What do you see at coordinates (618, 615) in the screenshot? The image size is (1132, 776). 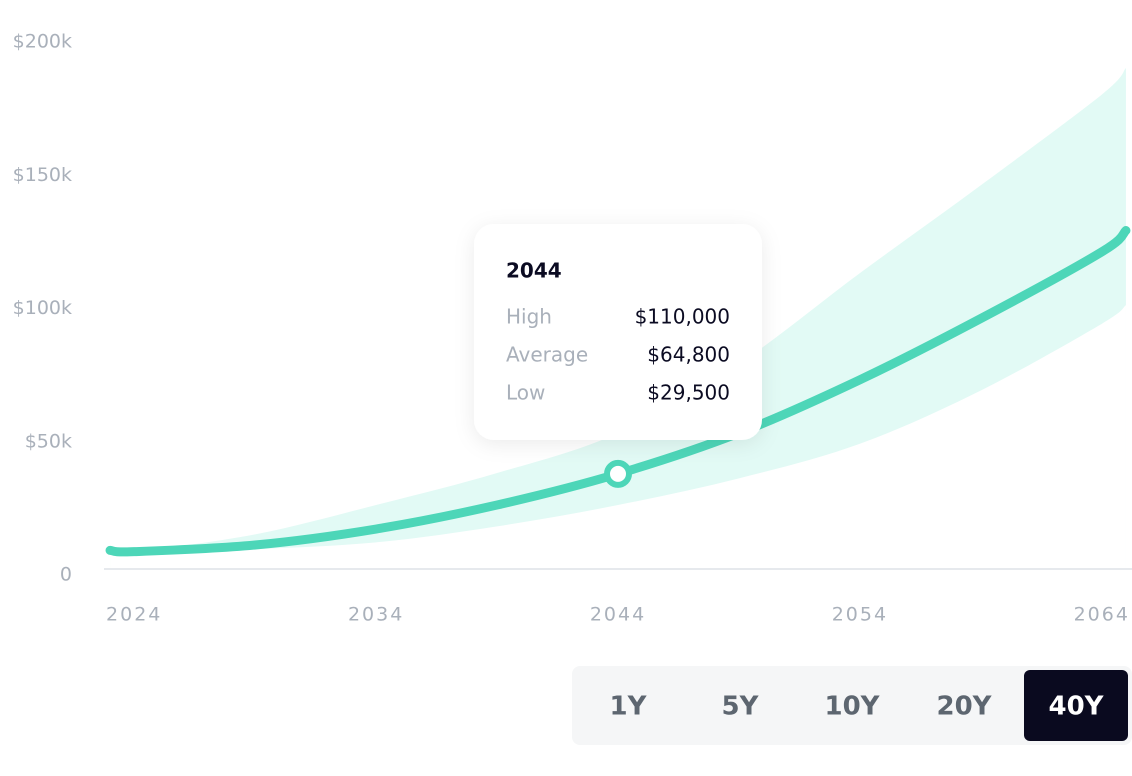 I see `x-tick-label: 2044` at bounding box center [618, 615].